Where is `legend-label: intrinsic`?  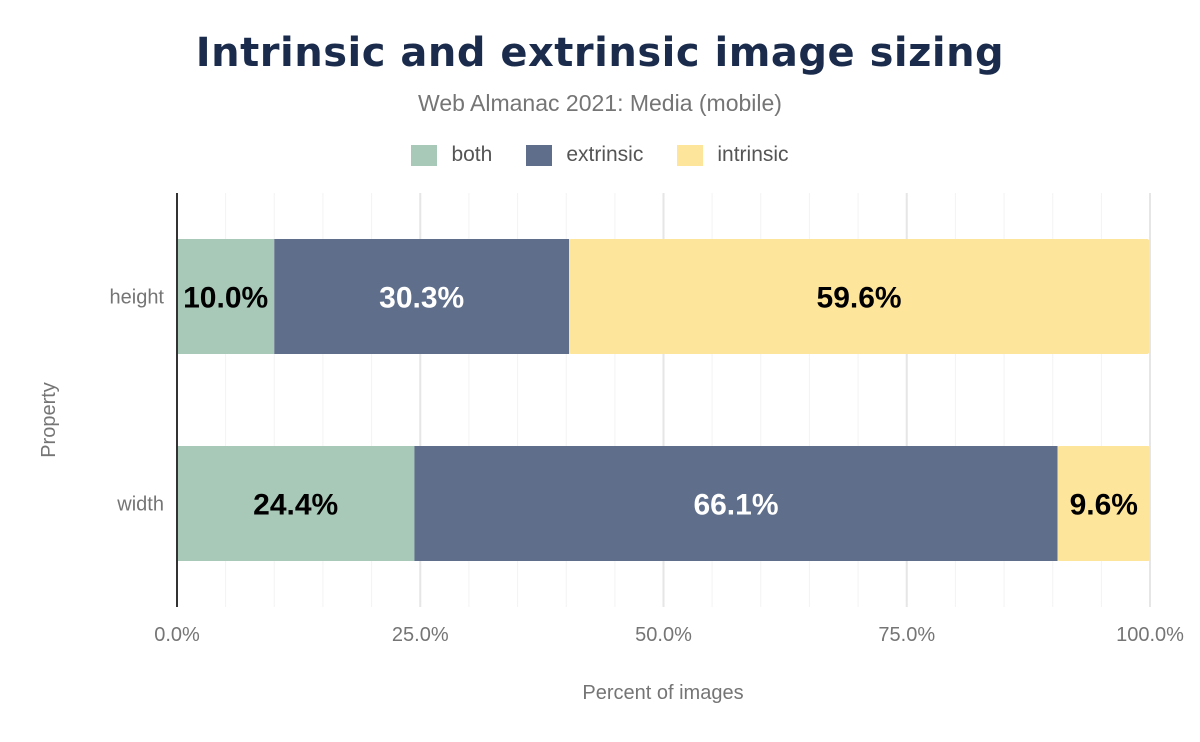 legend-label: intrinsic is located at coordinates (753, 154).